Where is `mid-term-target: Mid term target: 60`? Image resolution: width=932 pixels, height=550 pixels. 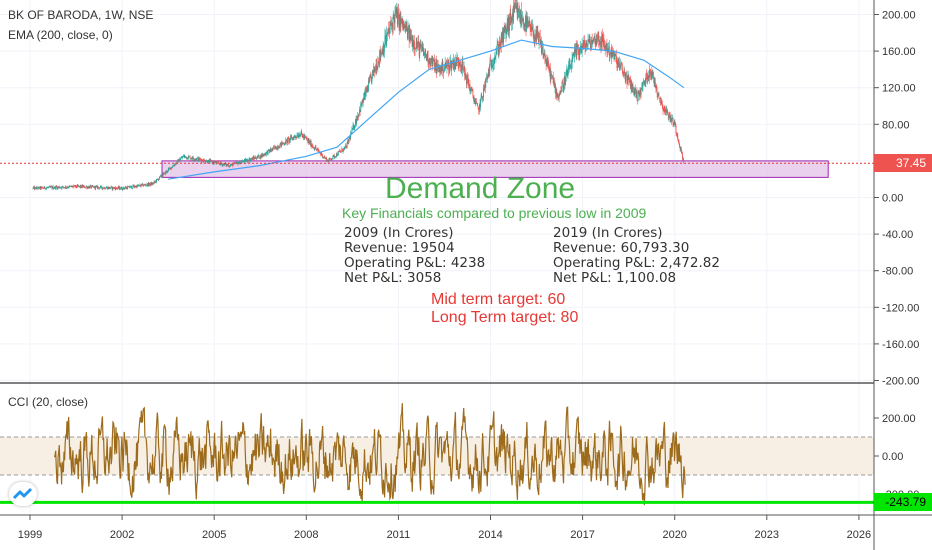 mid-term-target: Mid term target: 60 is located at coordinates (498, 299).